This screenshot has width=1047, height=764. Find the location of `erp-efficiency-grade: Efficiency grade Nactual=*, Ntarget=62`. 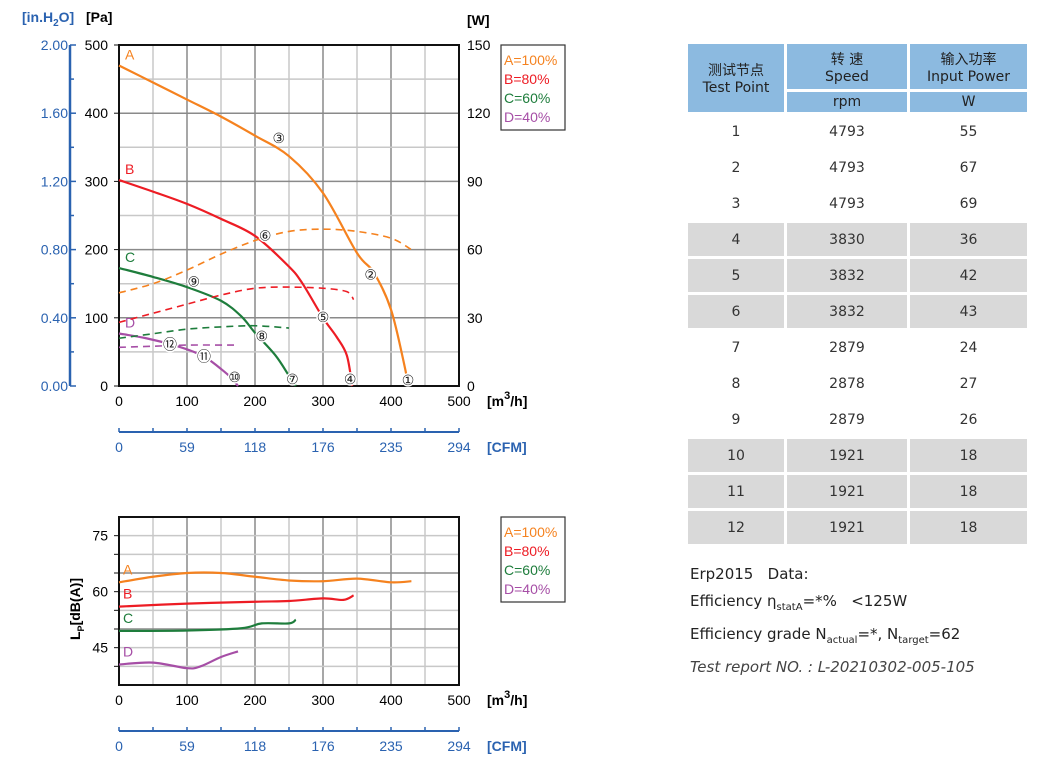

erp-efficiency-grade: Efficiency grade Nactual=*, Ntarget=62 is located at coordinates (825, 635).